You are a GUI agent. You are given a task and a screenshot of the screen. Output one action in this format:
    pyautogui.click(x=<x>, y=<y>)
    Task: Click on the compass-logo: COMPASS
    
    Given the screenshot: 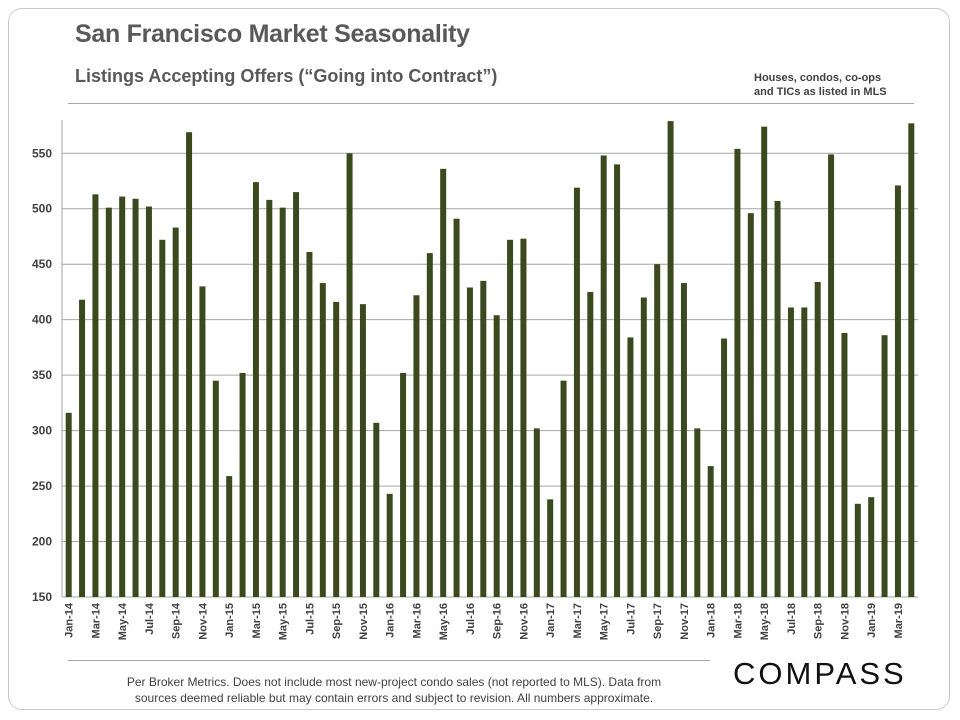 What is the action you would take?
    pyautogui.click(x=820, y=673)
    